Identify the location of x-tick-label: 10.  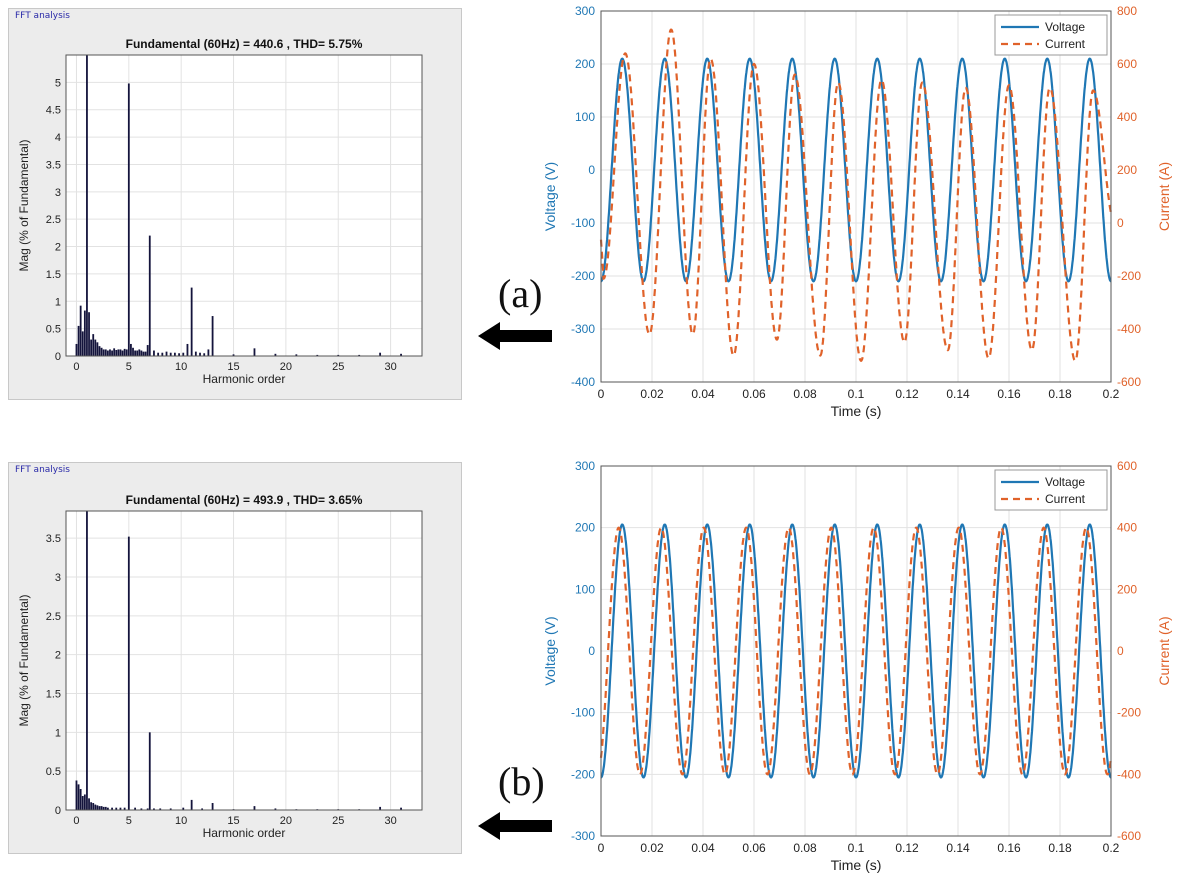
(181, 367).